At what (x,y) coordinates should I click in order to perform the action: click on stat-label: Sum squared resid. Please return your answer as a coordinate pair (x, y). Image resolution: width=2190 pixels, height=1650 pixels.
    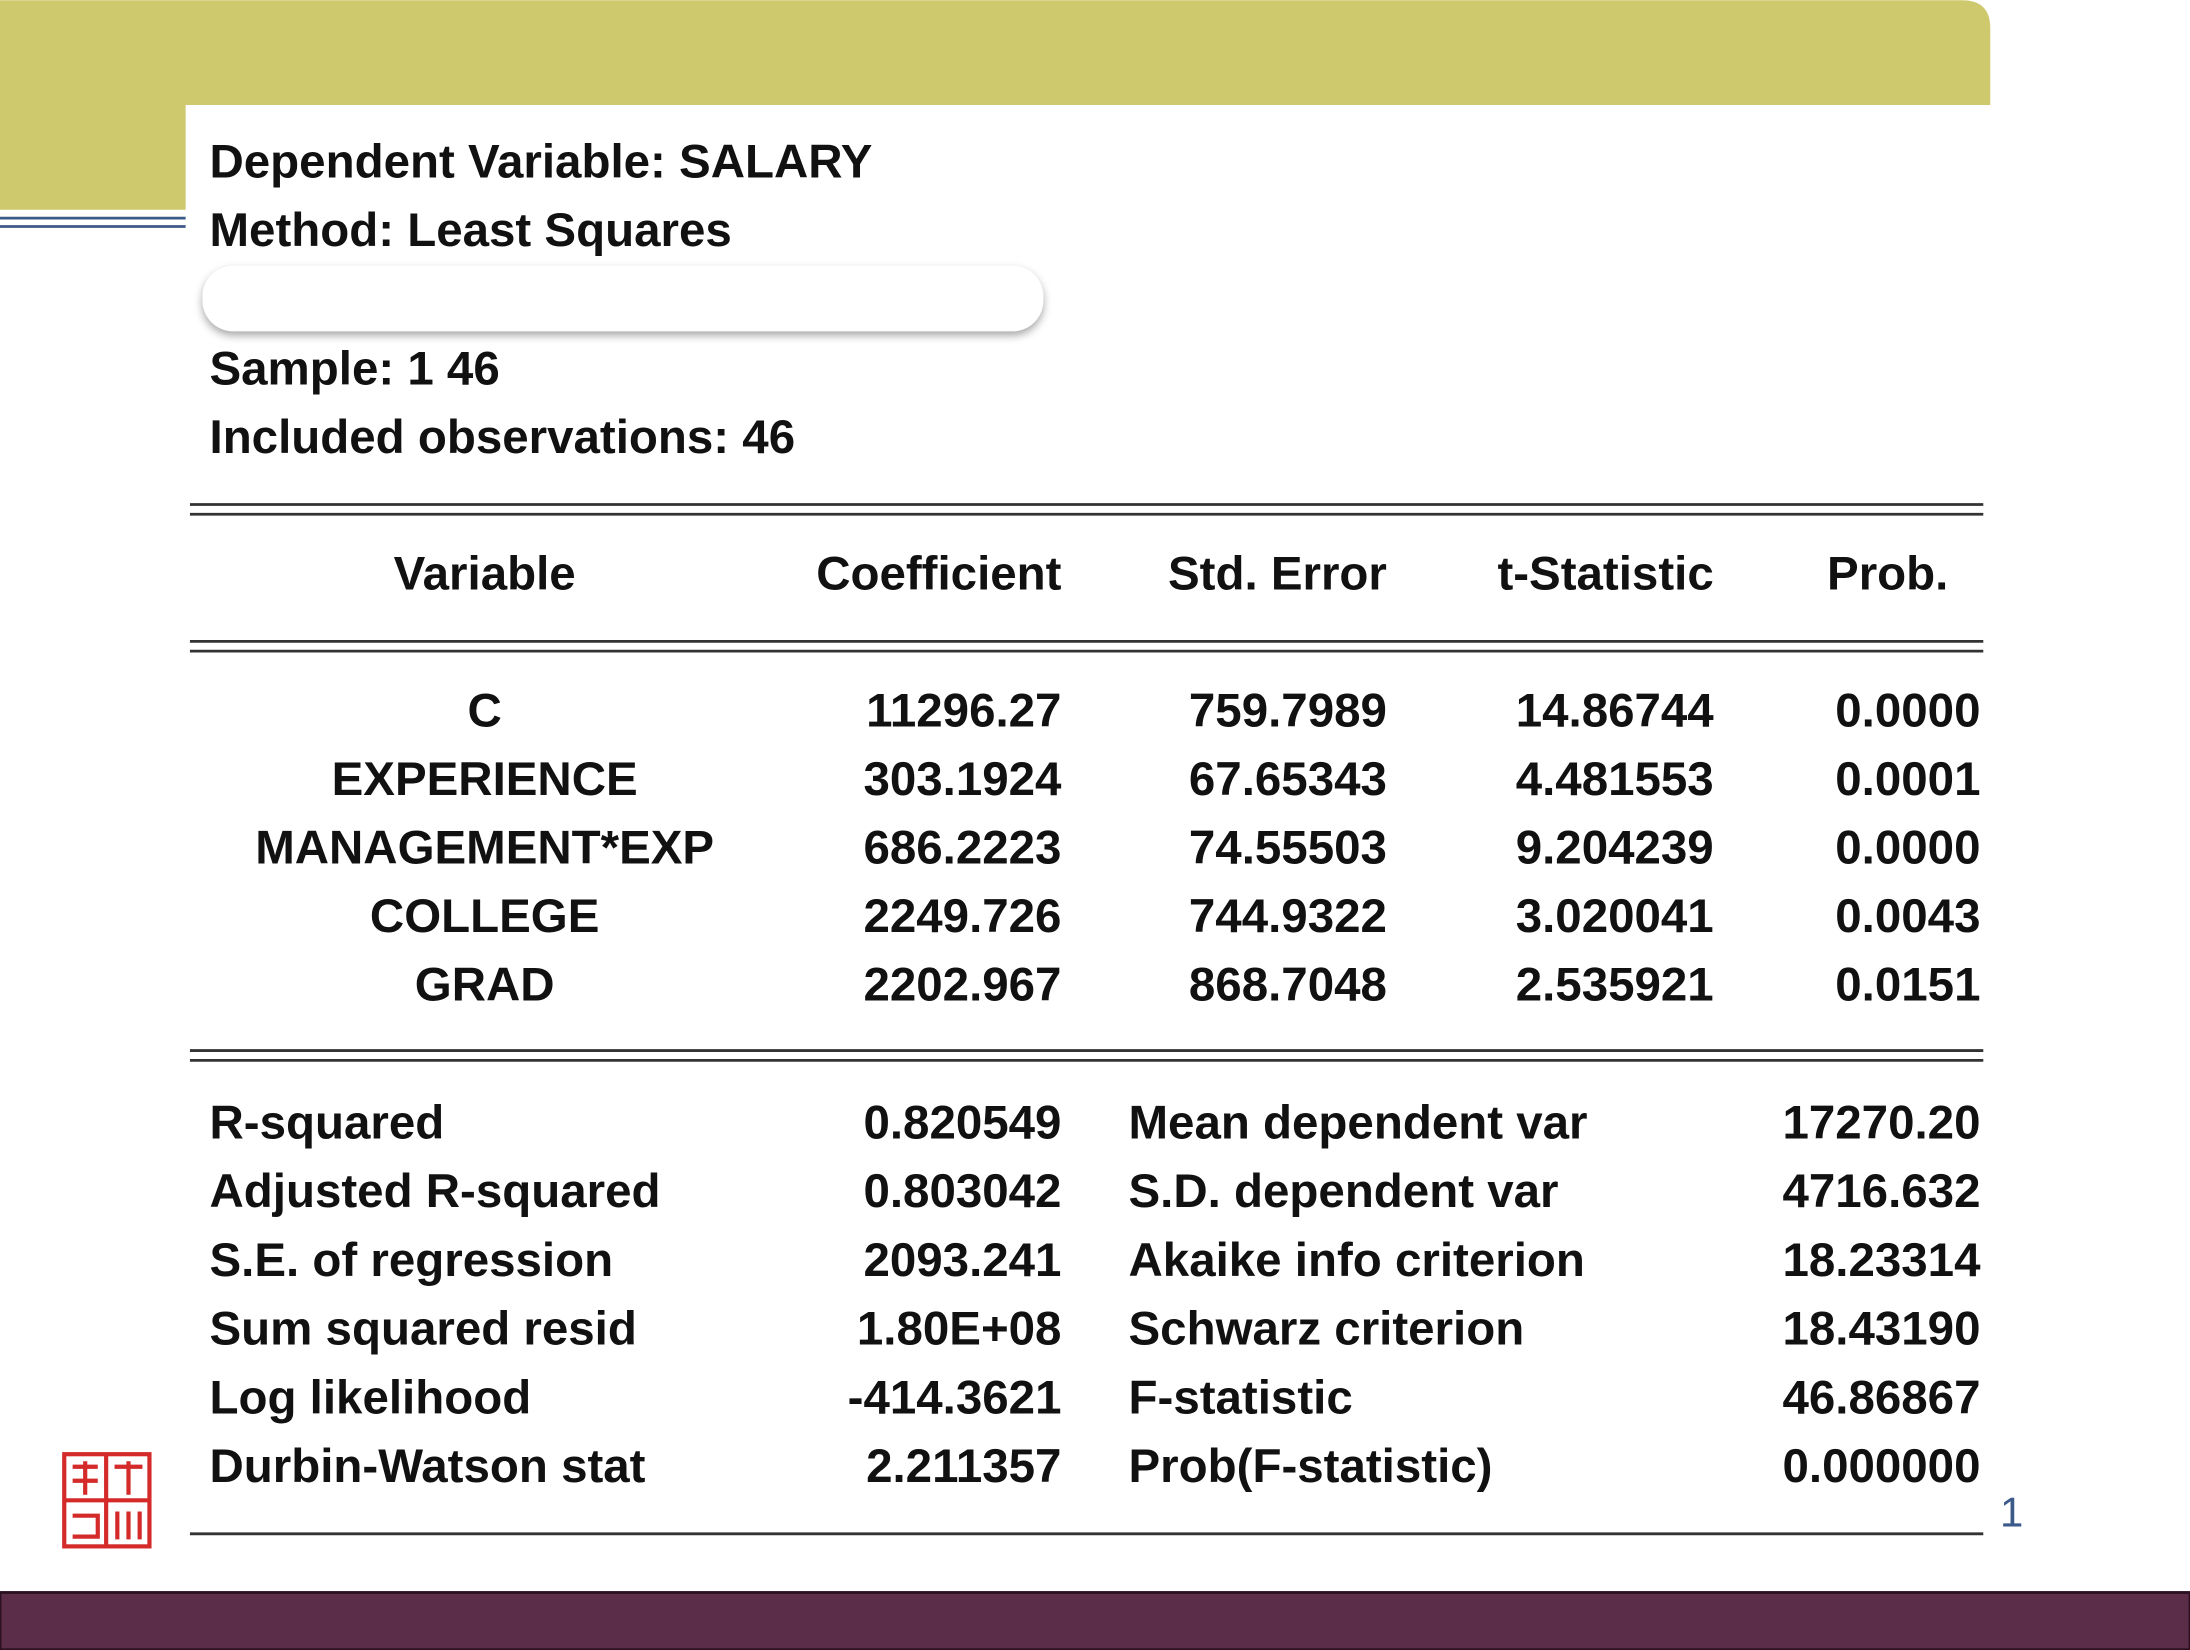
    Looking at the image, I should click on (423, 1329).